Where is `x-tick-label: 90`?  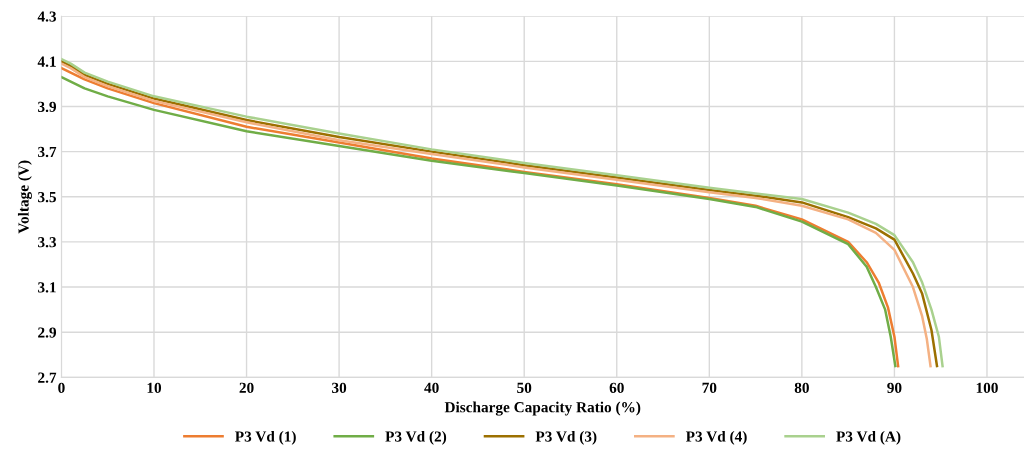 x-tick-label: 90 is located at coordinates (894, 387).